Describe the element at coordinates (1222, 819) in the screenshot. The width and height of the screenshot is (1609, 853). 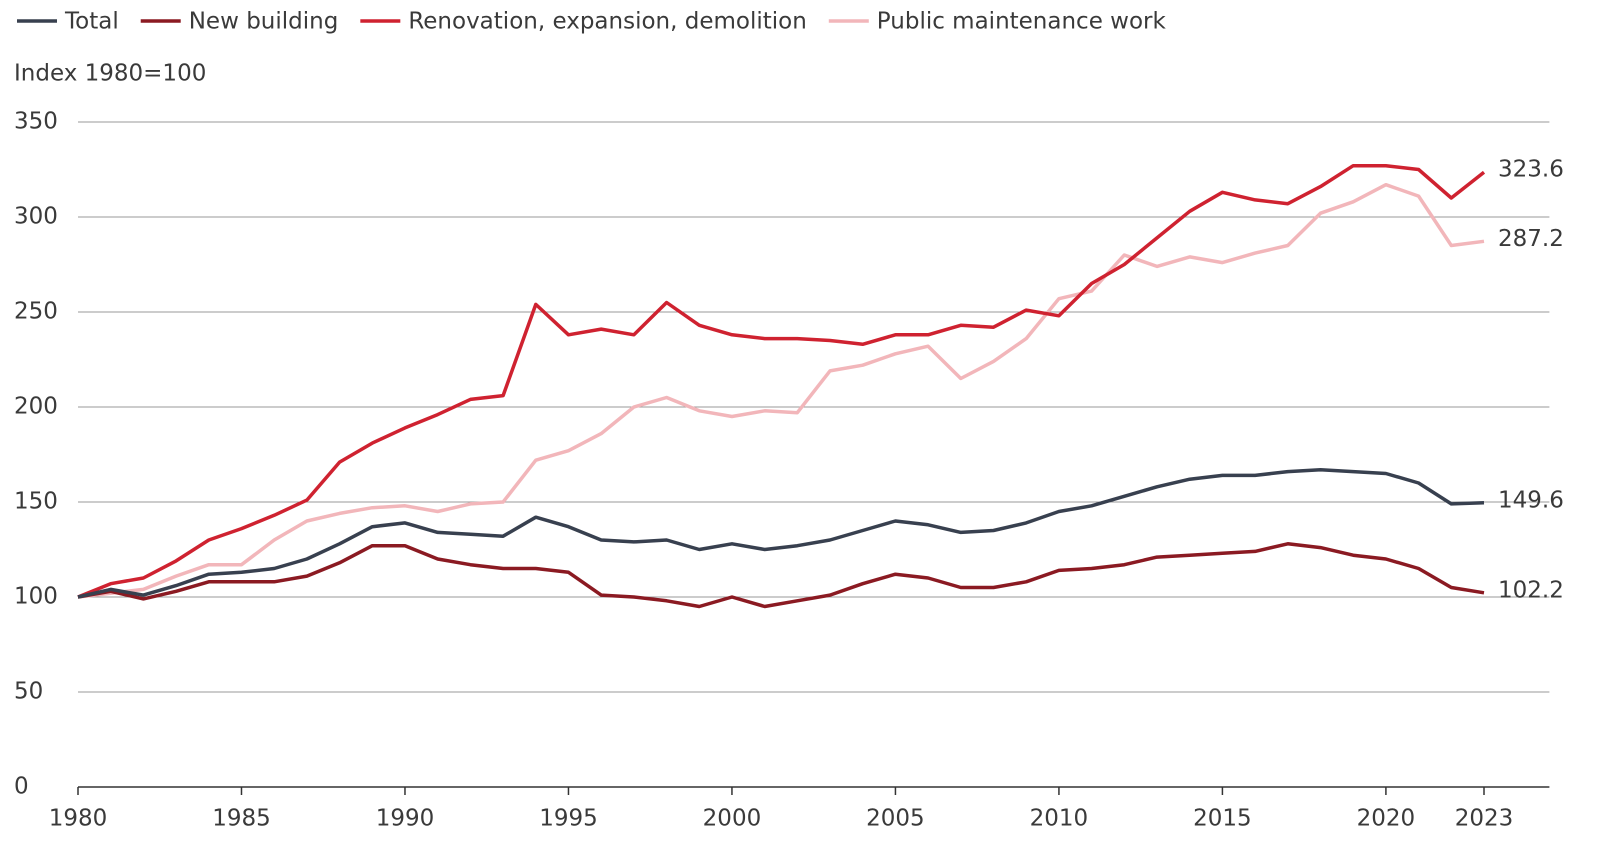
I see `x-tick-label: 2015` at that location.